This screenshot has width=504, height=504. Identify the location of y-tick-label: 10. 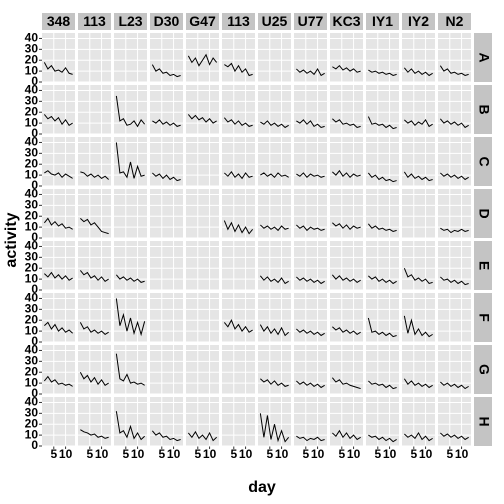
(32, 330).